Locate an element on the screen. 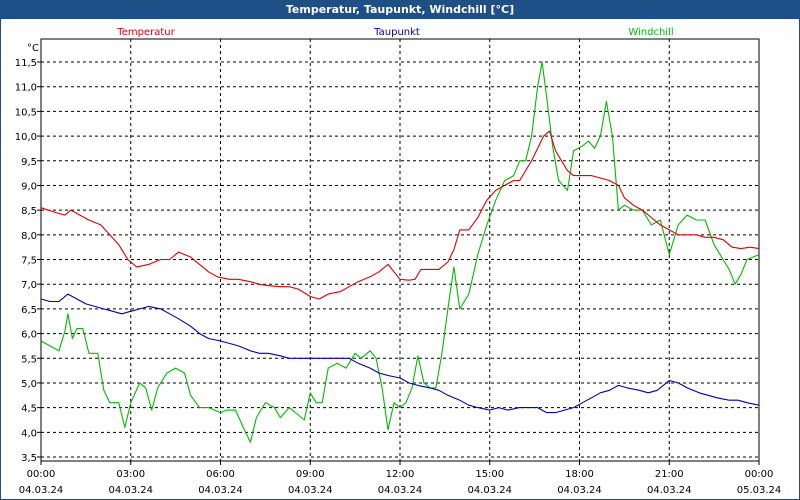  y-tick-label: 7,5 is located at coordinates (29, 261).